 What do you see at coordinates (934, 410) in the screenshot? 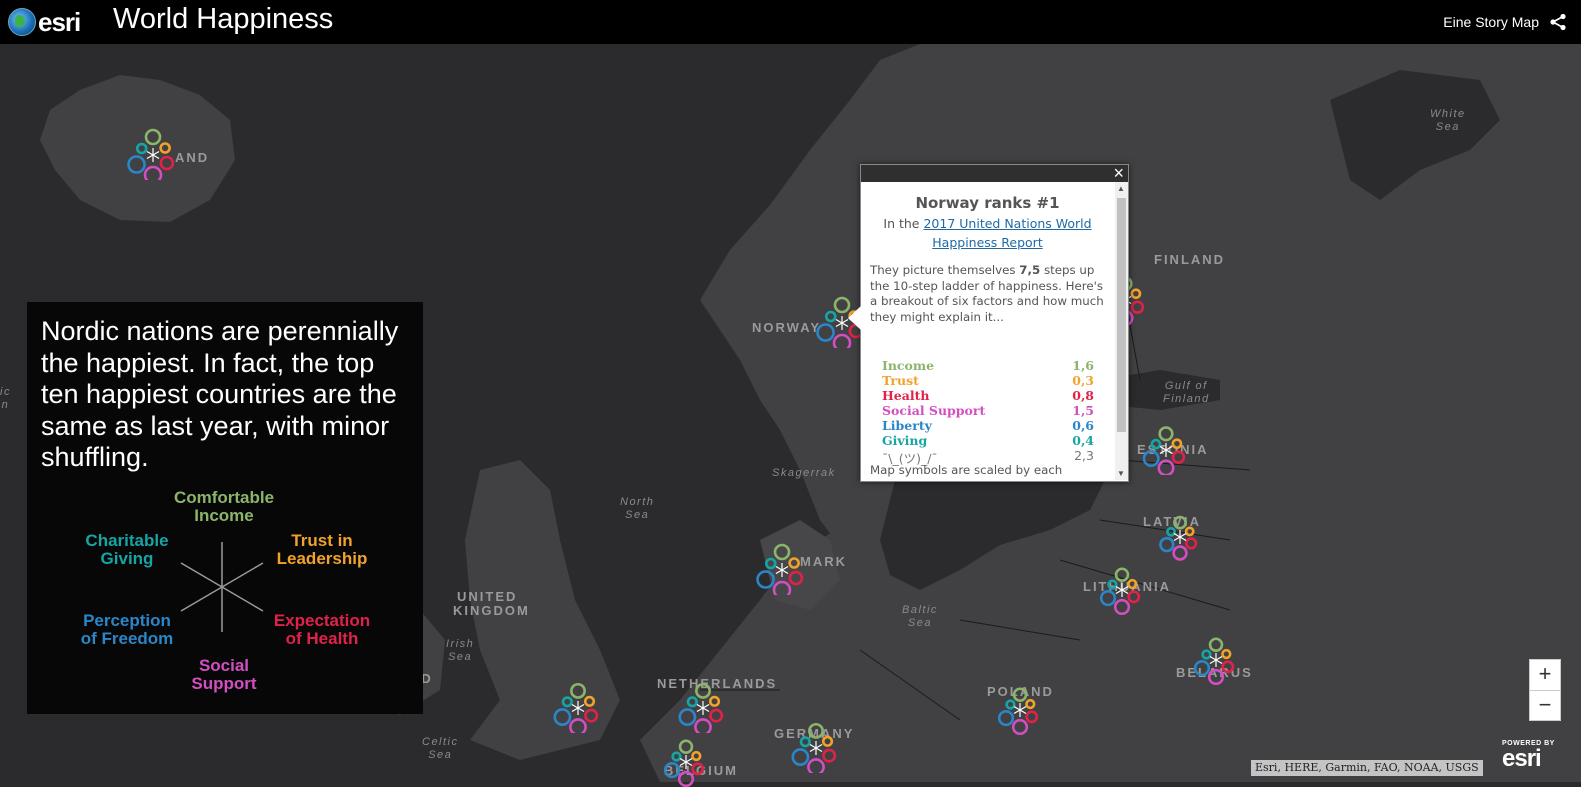
I see `factor-name: Social Support` at bounding box center [934, 410].